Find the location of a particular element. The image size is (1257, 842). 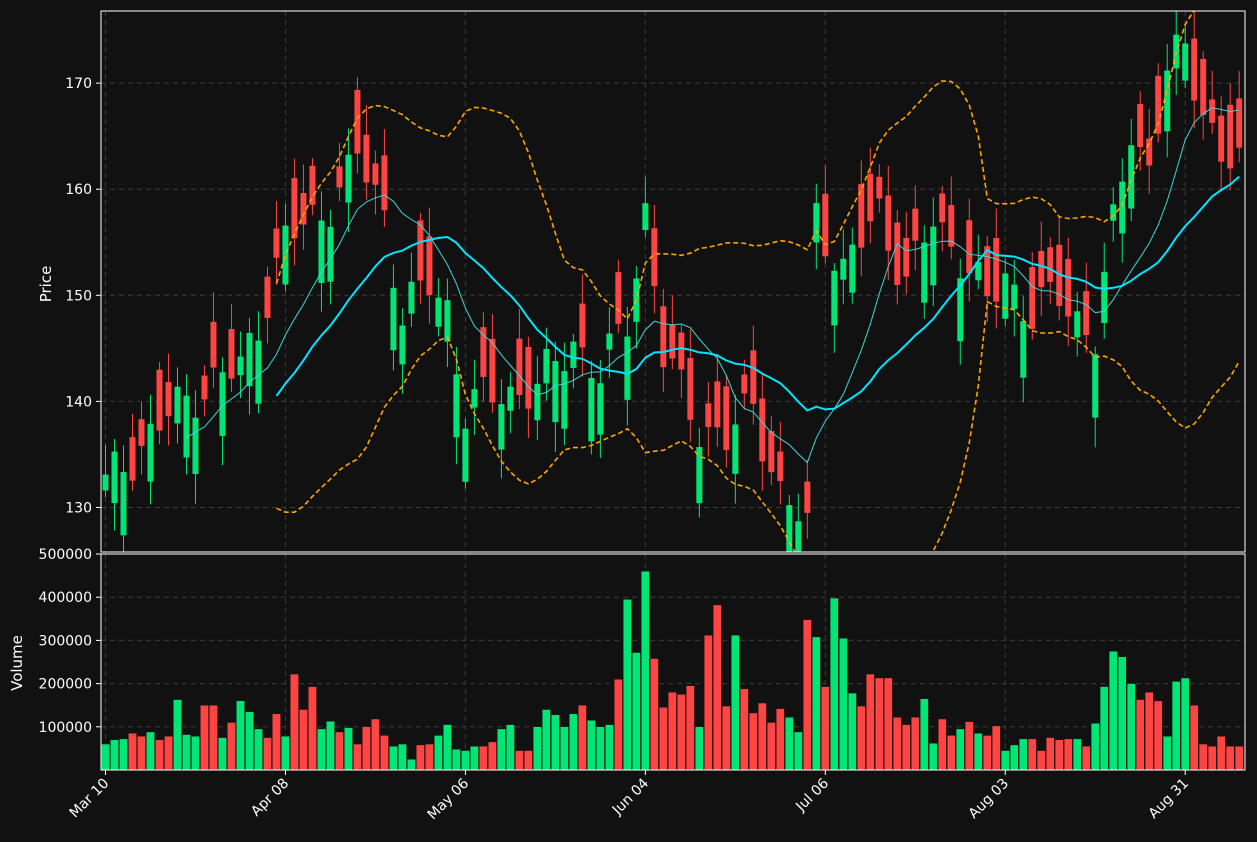

price-tick-label: 170 is located at coordinates (78, 84).